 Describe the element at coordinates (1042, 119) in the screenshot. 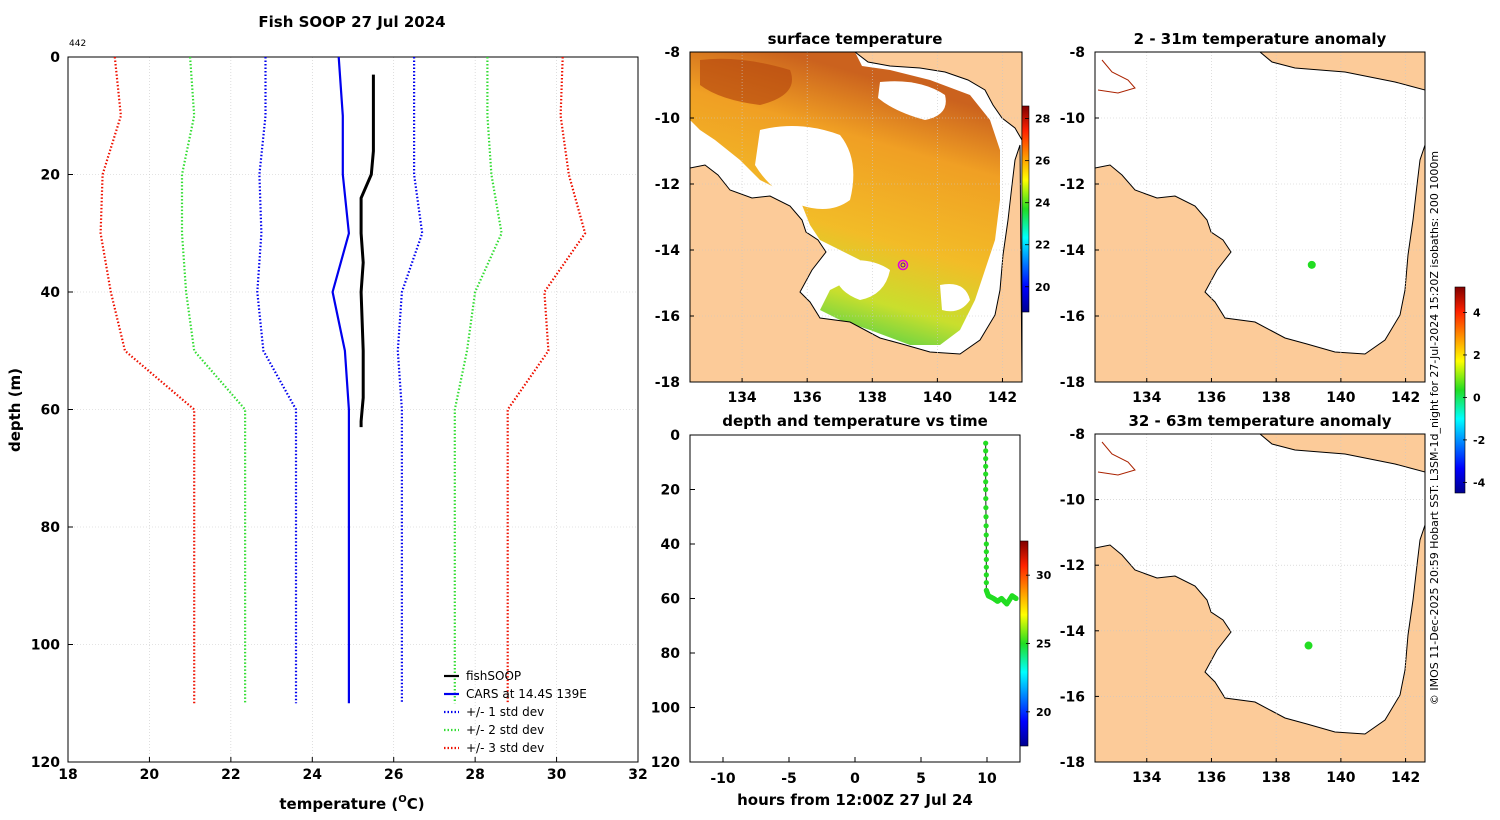

I see `colorbar-tick-label: 28` at that location.